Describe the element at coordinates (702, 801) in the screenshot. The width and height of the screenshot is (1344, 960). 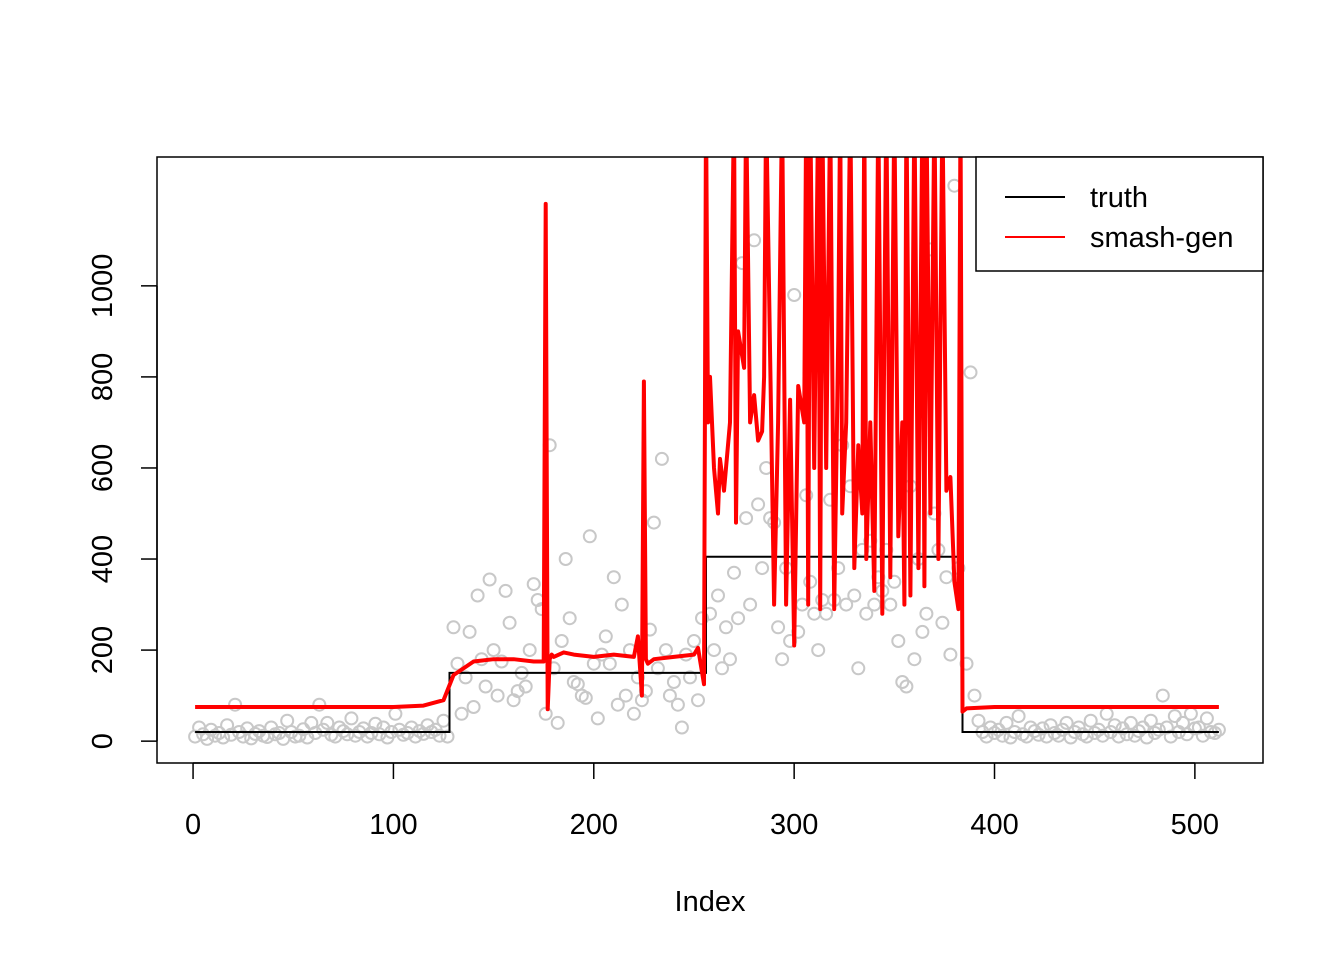
I see `x-axis: 0 100 200 300 400 500` at that location.